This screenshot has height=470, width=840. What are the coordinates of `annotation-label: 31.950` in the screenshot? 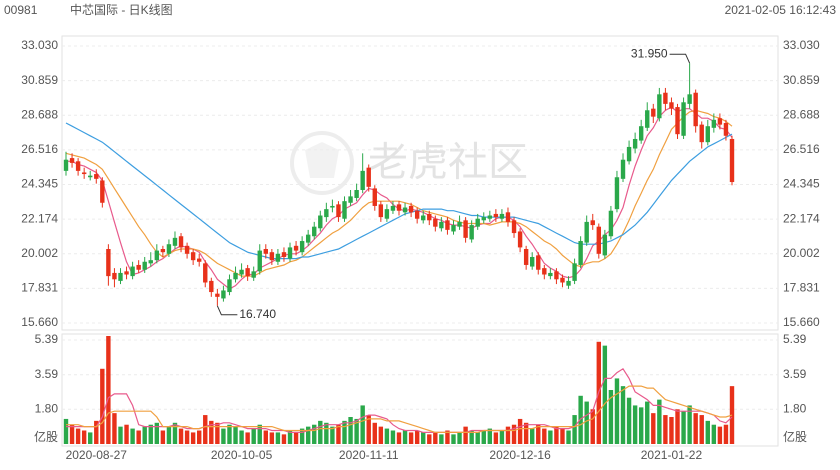 It's located at (649, 53).